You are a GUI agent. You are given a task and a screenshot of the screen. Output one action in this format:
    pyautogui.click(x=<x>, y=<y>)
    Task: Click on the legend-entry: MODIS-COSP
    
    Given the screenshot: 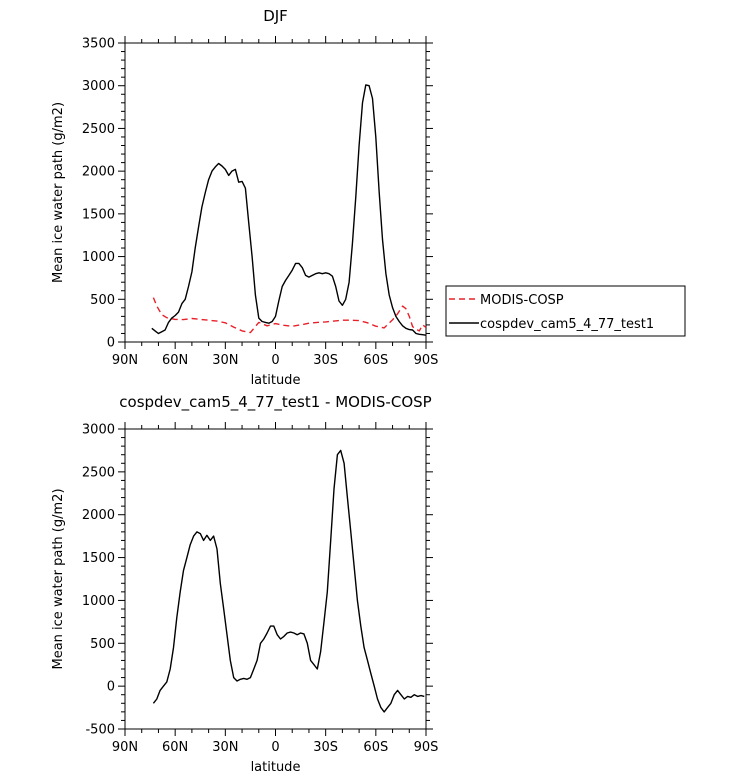 What is the action you would take?
    pyautogui.click(x=522, y=300)
    